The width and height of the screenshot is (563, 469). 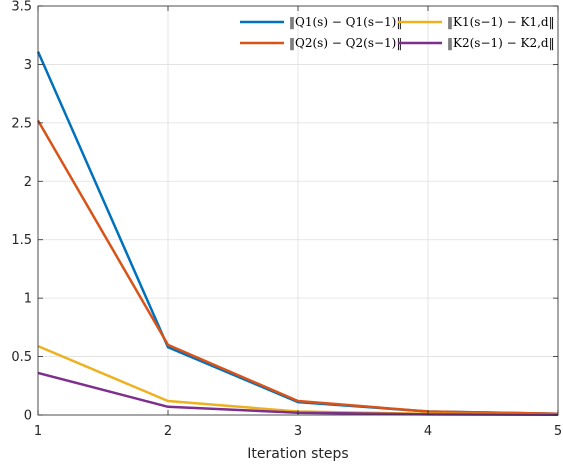 I want to click on legend-label-1: ‖Q1(s) − Q1(s−1)‖, so click(x=345, y=22).